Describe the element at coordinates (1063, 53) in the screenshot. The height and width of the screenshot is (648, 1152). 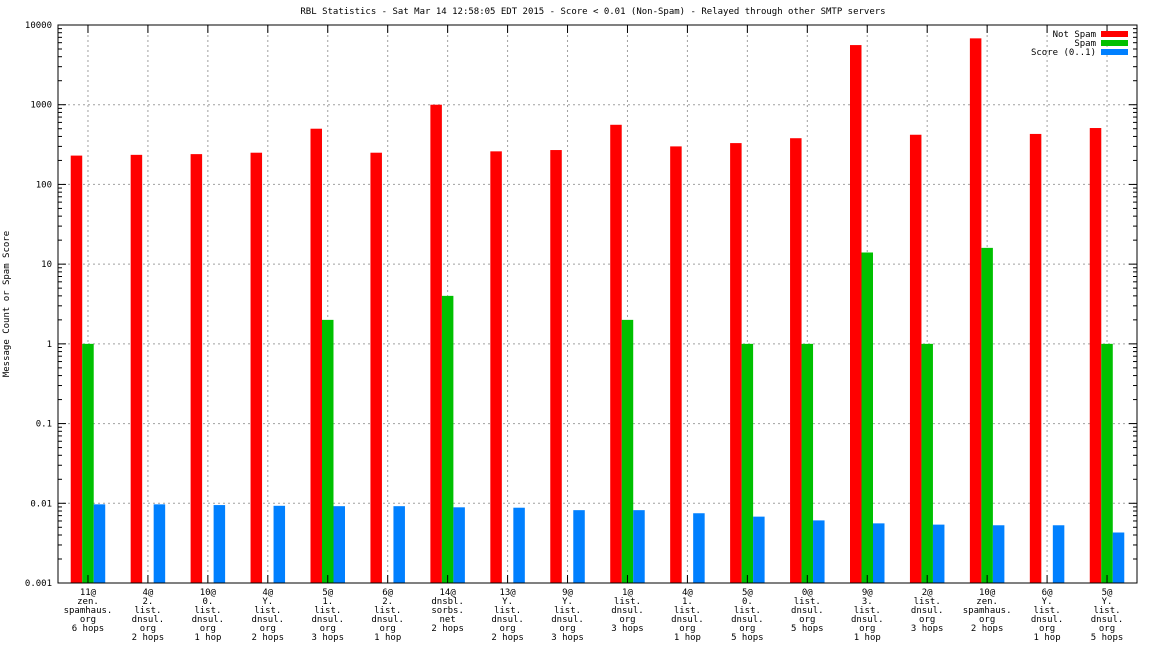
I see `legend-label: Score (0..1)` at that location.